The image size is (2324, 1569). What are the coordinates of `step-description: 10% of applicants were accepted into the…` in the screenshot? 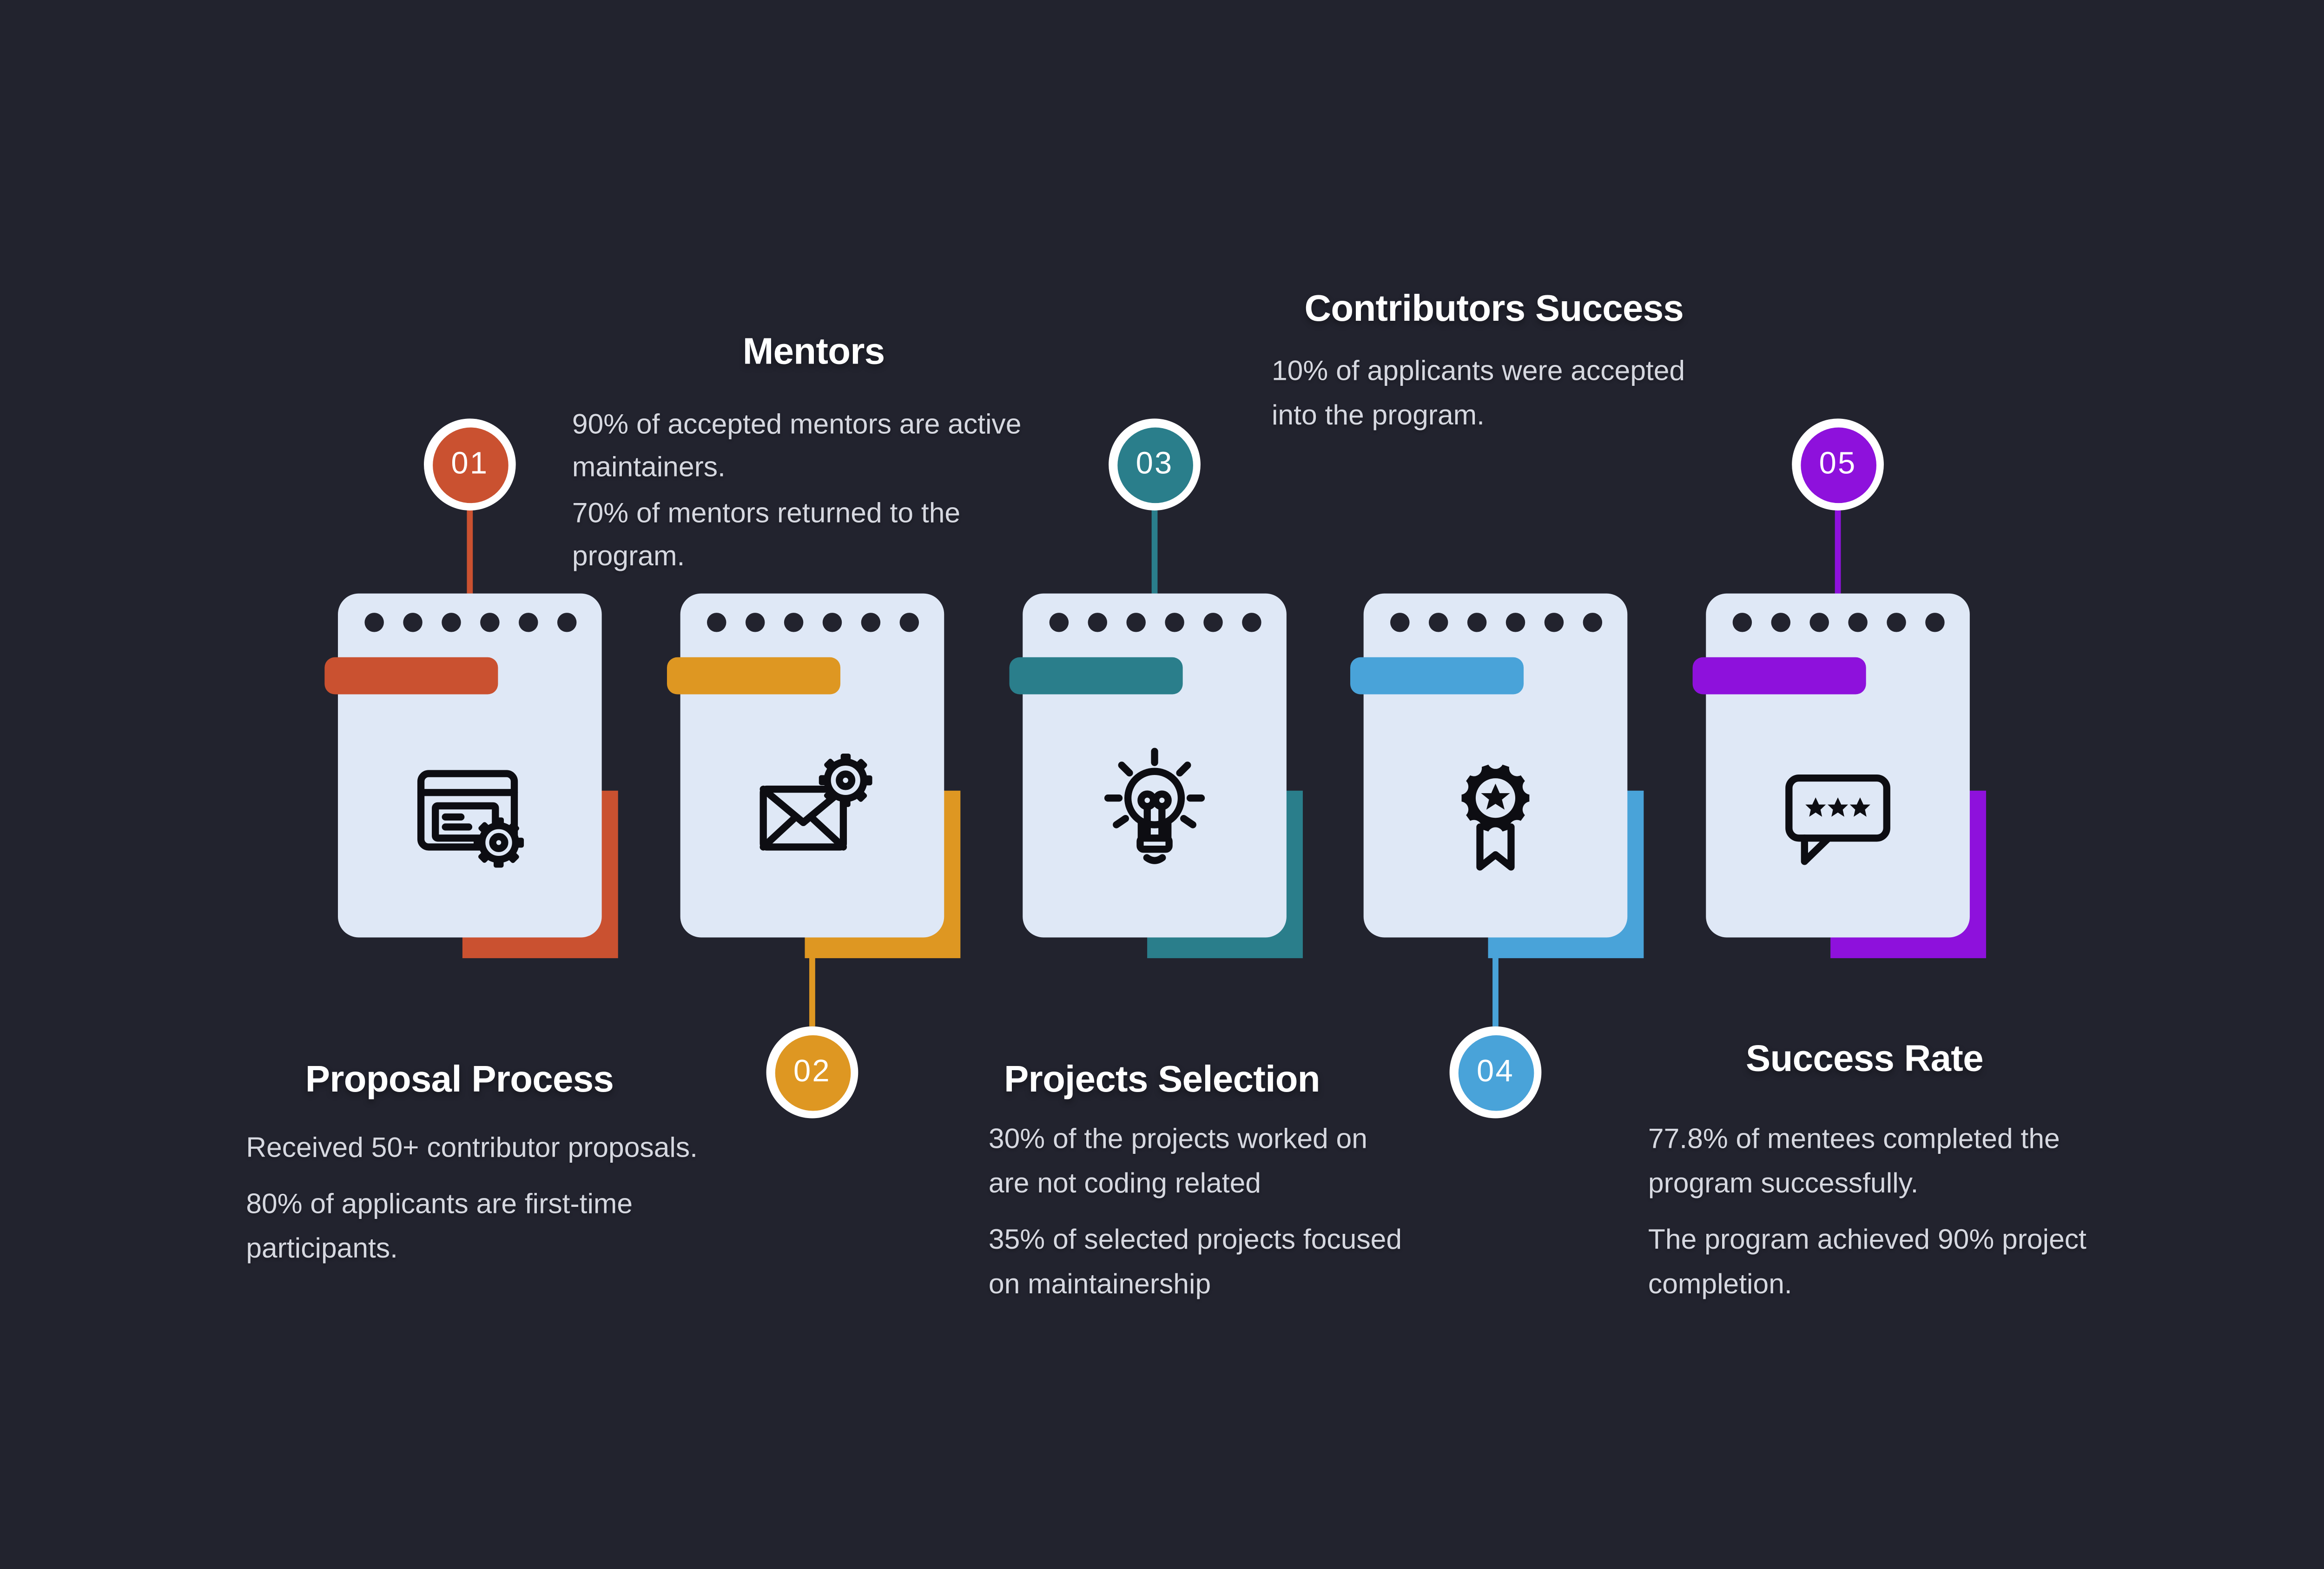 It's located at (1524, 400).